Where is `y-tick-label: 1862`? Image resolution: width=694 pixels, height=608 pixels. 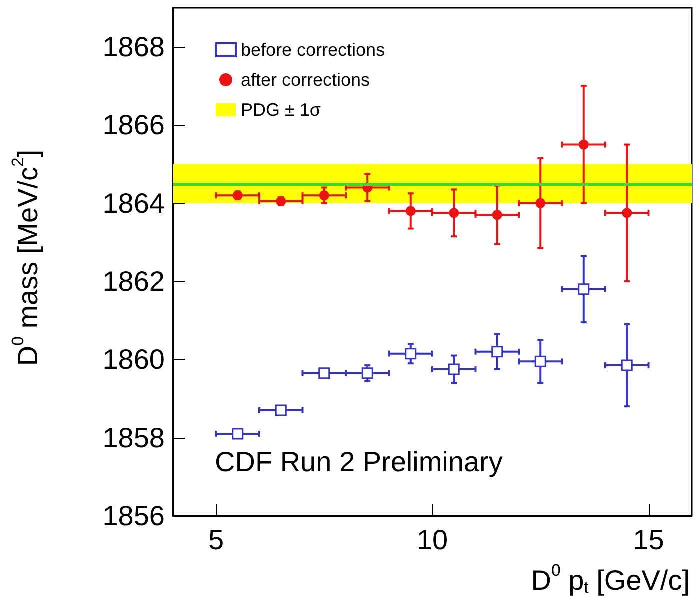 y-tick-label: 1862 is located at coordinates (133, 282).